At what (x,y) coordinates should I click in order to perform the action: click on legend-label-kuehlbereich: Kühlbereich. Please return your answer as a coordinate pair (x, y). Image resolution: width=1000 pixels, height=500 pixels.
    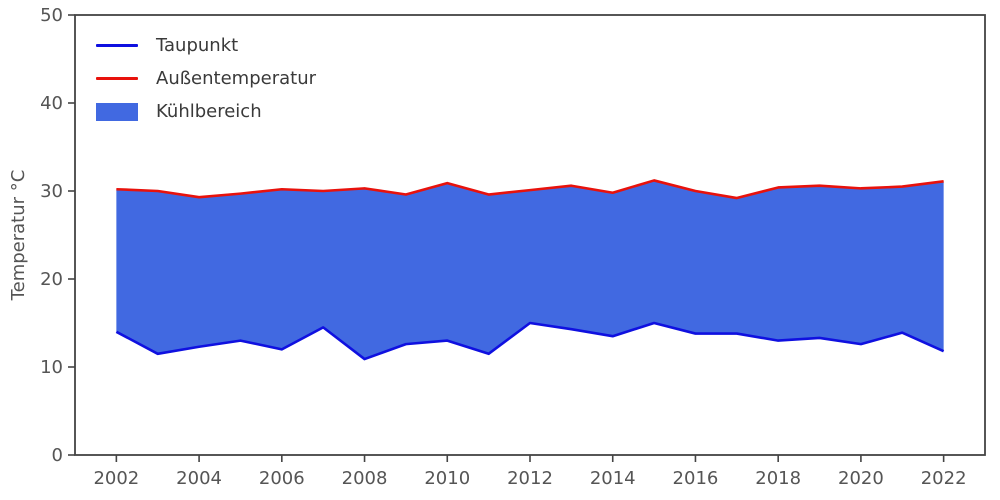
    Looking at the image, I should click on (209, 111).